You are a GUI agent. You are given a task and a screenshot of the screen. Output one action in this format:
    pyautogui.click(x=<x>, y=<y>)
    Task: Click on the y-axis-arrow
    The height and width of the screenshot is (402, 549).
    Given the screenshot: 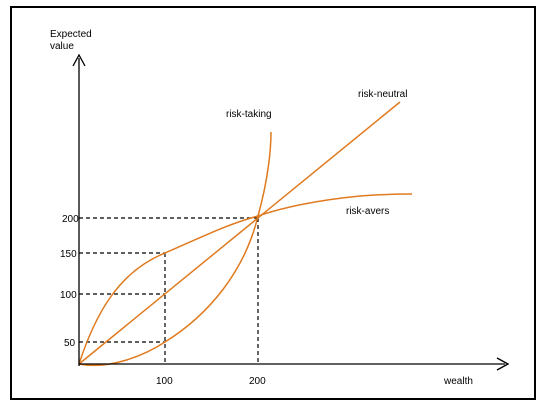 What is the action you would take?
    pyautogui.click(x=79, y=60)
    